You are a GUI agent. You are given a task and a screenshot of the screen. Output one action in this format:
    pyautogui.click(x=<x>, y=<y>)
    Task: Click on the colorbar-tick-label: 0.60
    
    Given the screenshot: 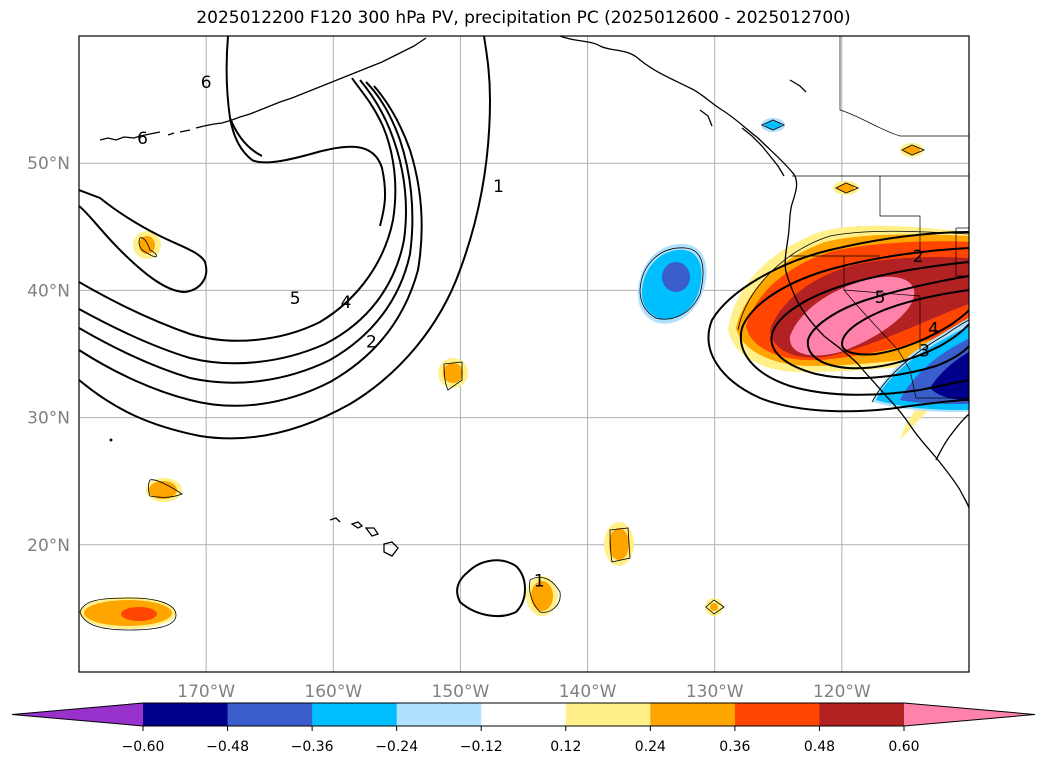 What is the action you would take?
    pyautogui.click(x=903, y=747)
    